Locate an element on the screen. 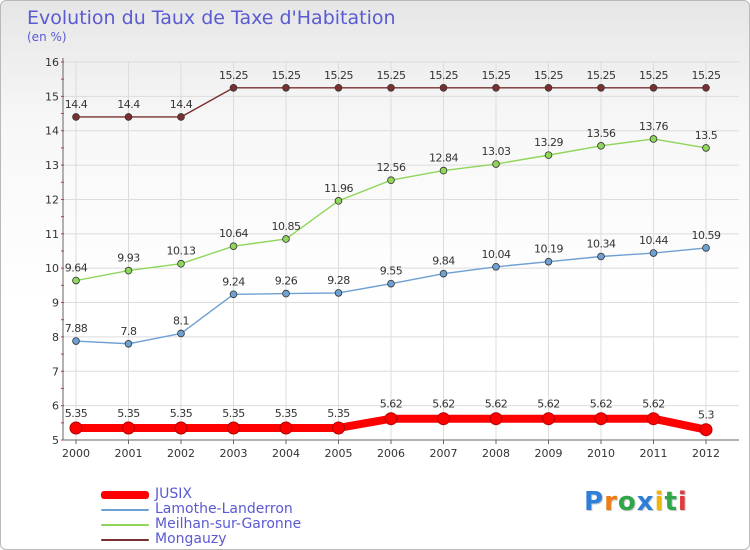  x-tick-label: 2001 is located at coordinates (129, 453).